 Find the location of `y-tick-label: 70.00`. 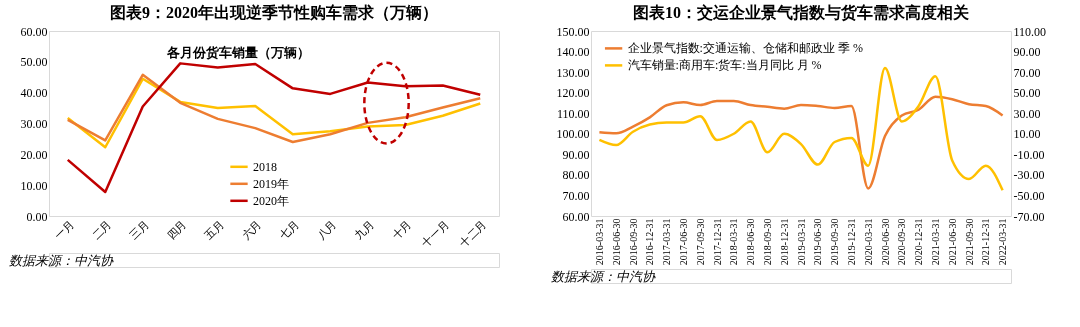

y-tick-label: 70.00 is located at coordinates (576, 195).